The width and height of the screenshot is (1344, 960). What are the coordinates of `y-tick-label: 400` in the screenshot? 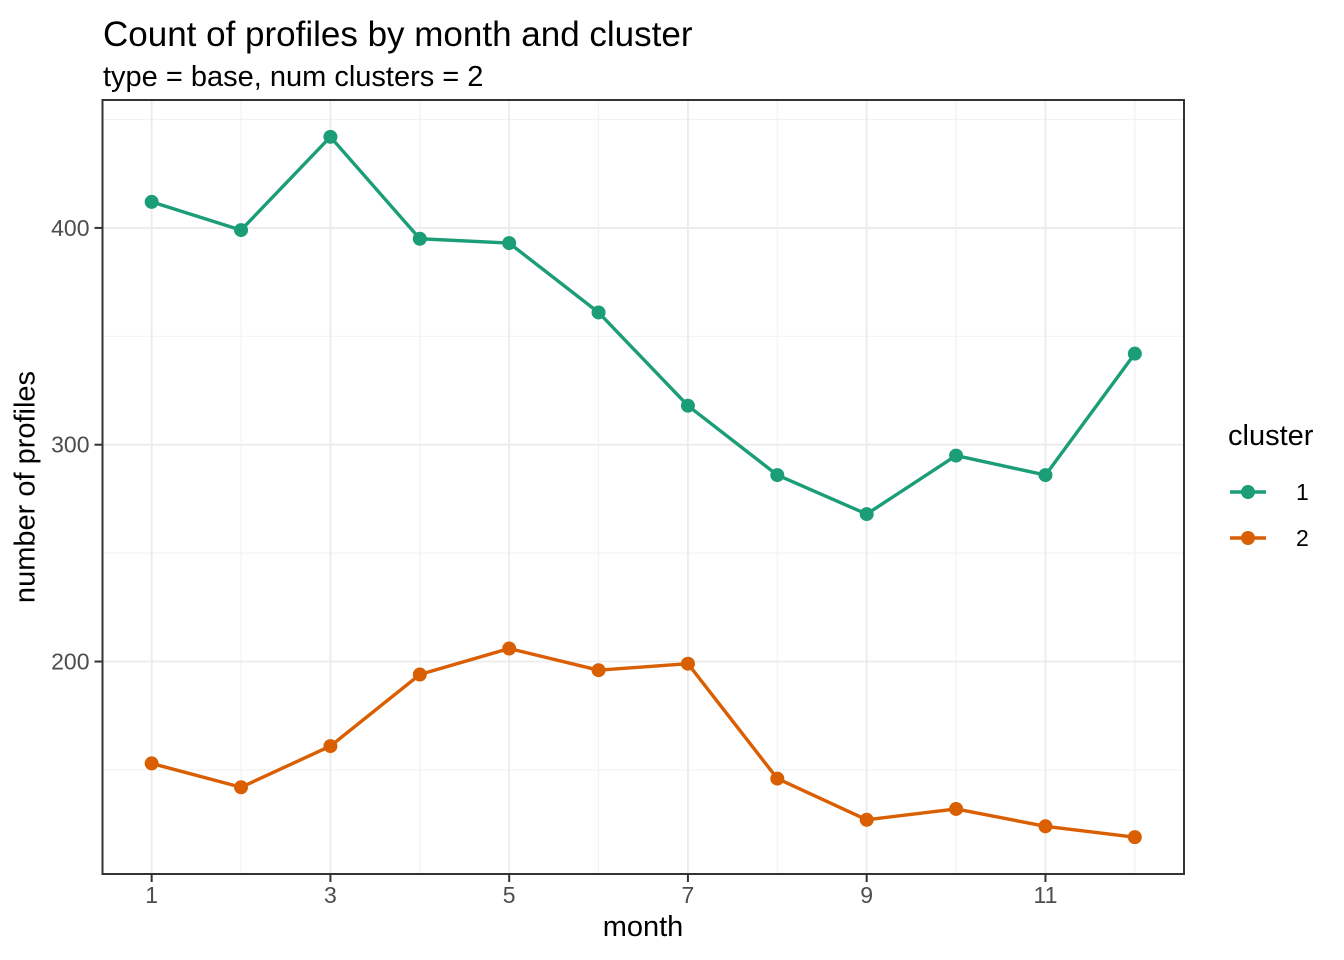 It's located at (70, 228).